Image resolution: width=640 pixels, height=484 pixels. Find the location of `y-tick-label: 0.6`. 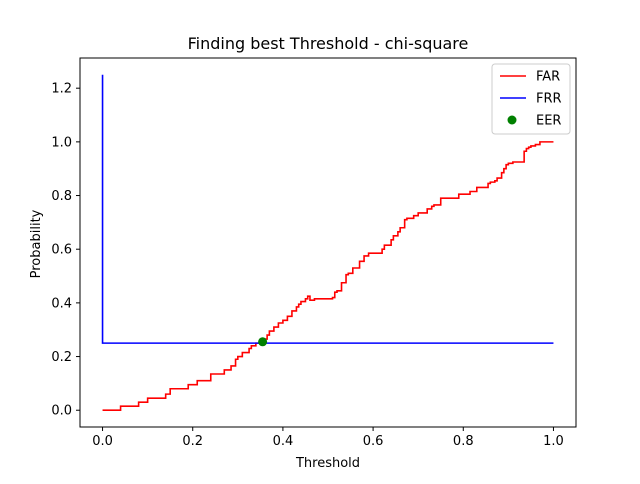

y-tick-label: 0.6 is located at coordinates (61, 250).